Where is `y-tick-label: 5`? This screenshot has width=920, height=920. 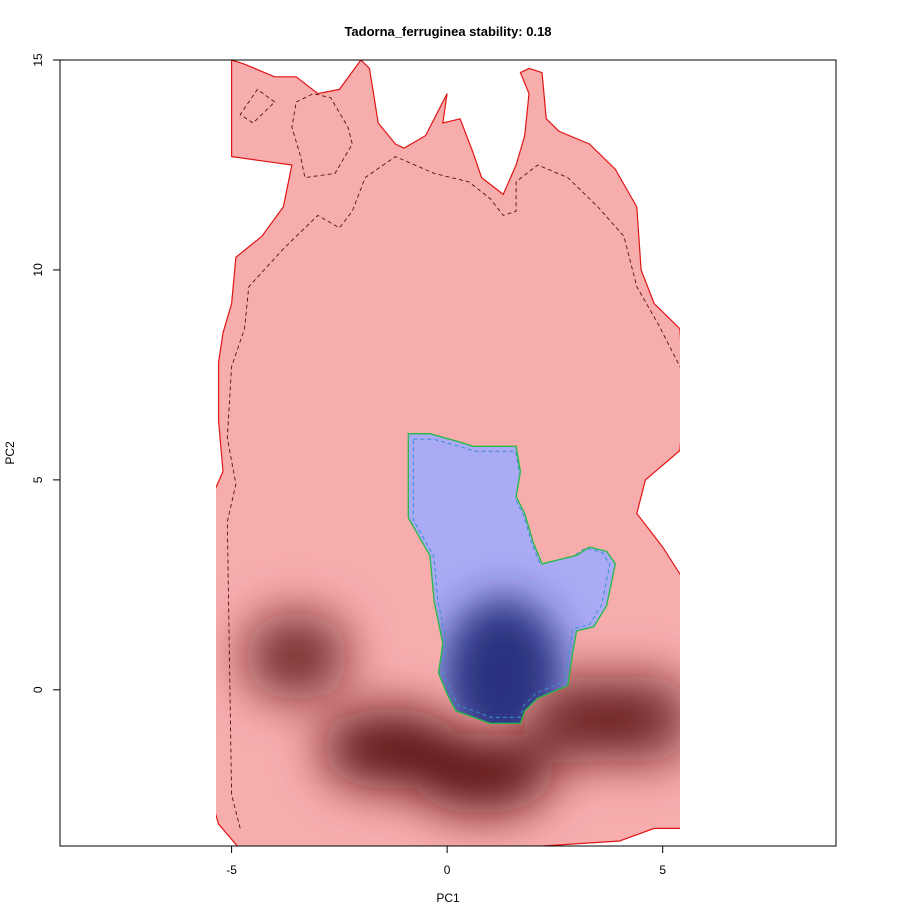
y-tick-label: 5 is located at coordinates (38, 479).